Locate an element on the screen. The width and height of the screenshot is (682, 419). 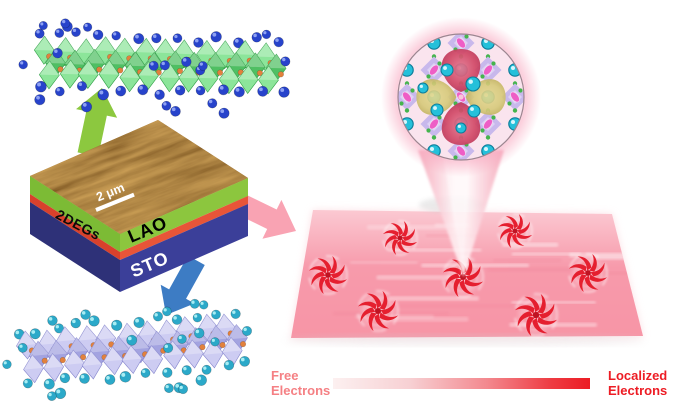
electron-vortex is located at coordinates (378, 311).